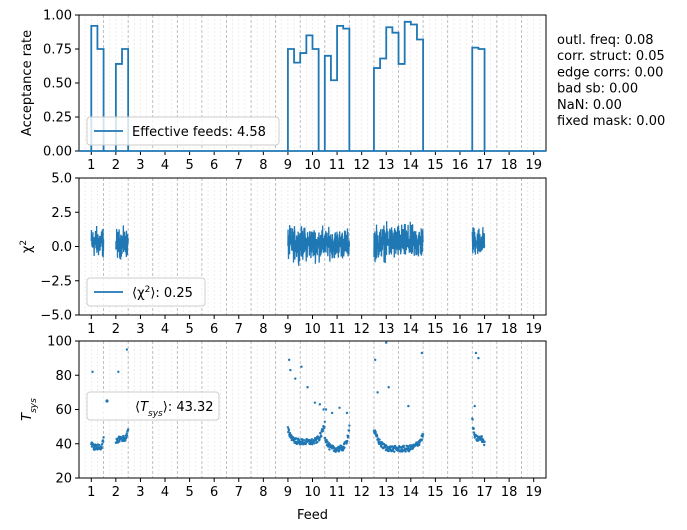  I want to click on y-tick-label: 80, so click(63, 376).